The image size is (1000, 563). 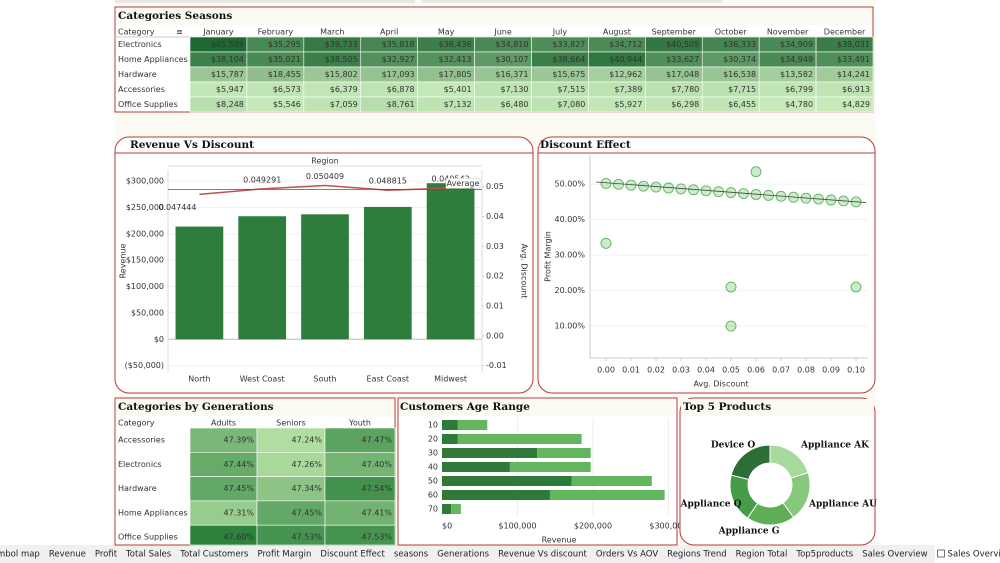 I want to click on y2-axis-title: Avg. Discount, so click(x=524, y=270).